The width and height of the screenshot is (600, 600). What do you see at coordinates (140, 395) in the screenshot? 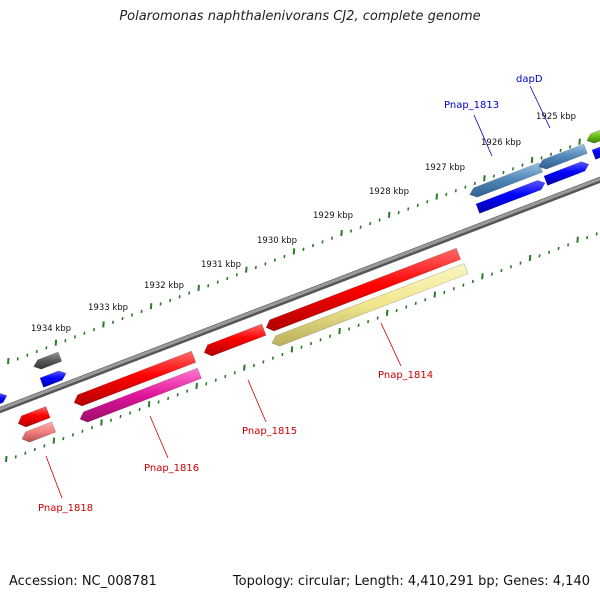
I see `gene-band-pnap1816` at bounding box center [140, 395].